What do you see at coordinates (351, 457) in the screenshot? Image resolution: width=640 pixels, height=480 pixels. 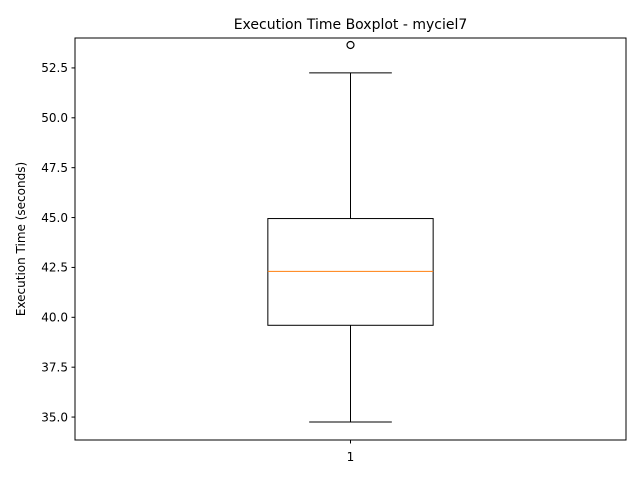 I see `x-tick-label: 1` at bounding box center [351, 457].